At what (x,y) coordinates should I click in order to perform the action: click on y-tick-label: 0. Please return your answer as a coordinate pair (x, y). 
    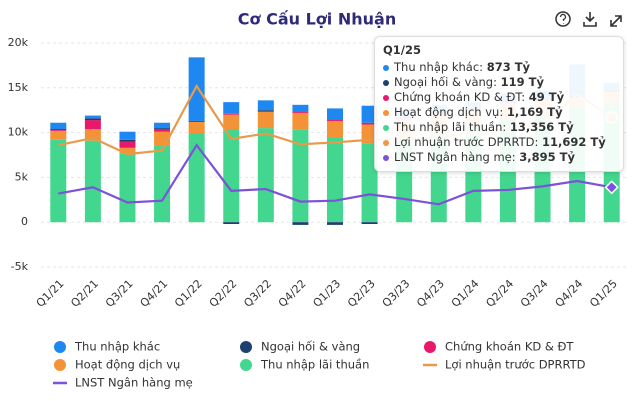
    Looking at the image, I should click on (24, 221).